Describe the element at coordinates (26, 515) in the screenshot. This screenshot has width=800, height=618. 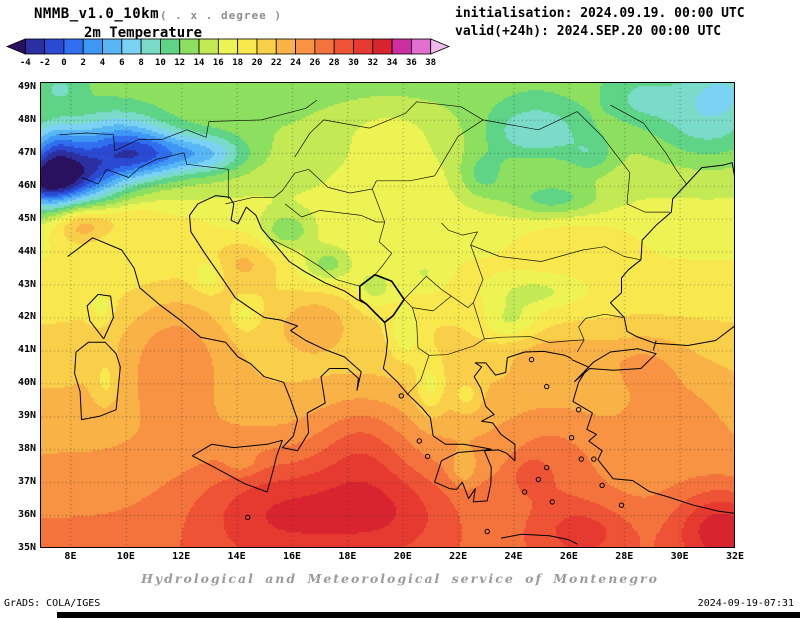
I see `lat-label: 36N` at that location.